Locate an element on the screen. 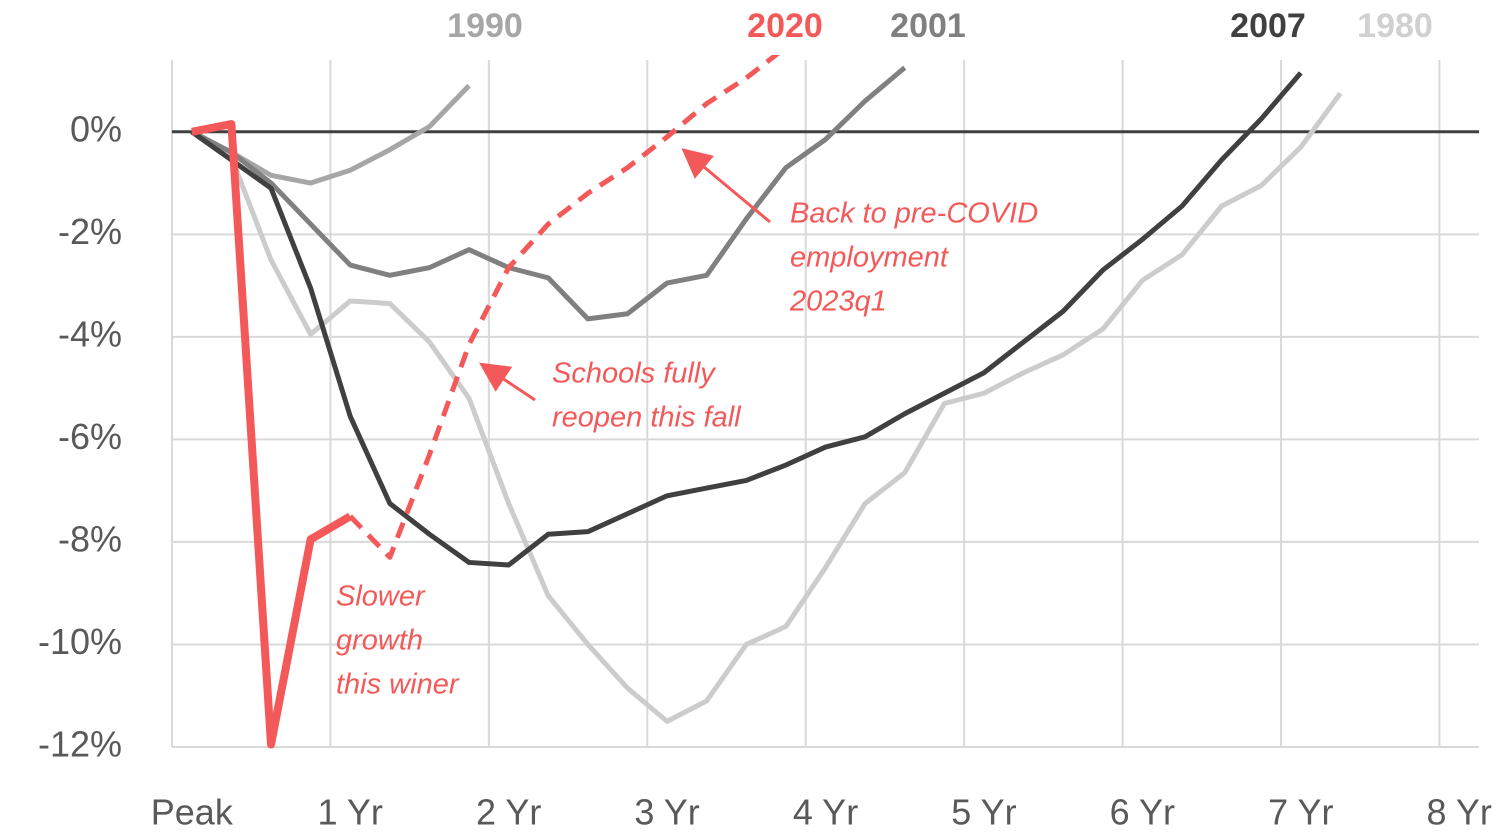 Image resolution: width=1507 pixels, height=839 pixels. y-tick-label: 0% is located at coordinates (96, 128).